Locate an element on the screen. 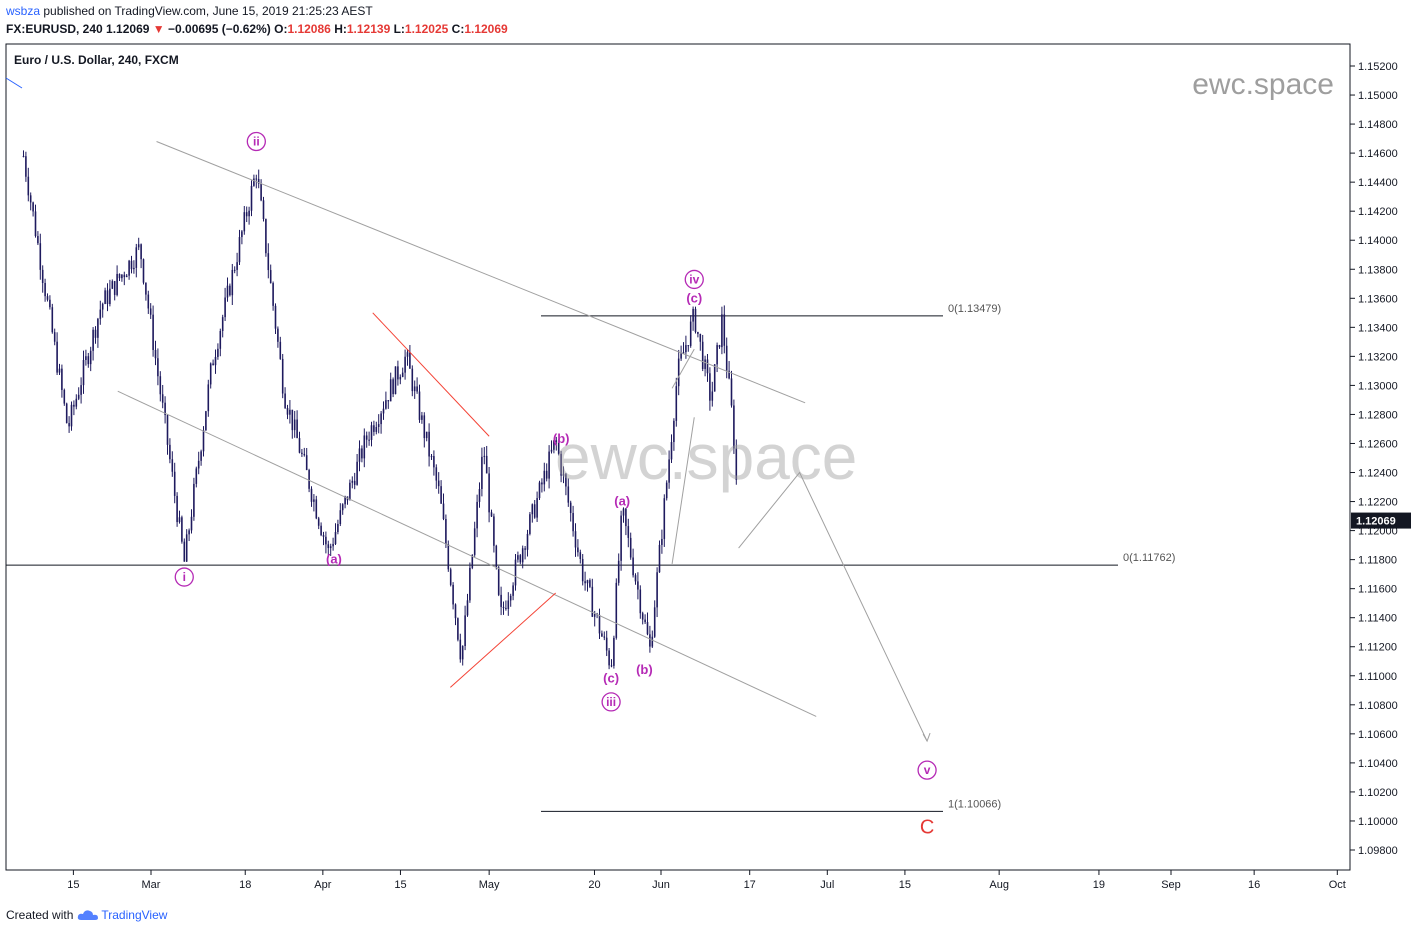 The width and height of the screenshot is (1414, 934). projection-path is located at coordinates (833, 606).